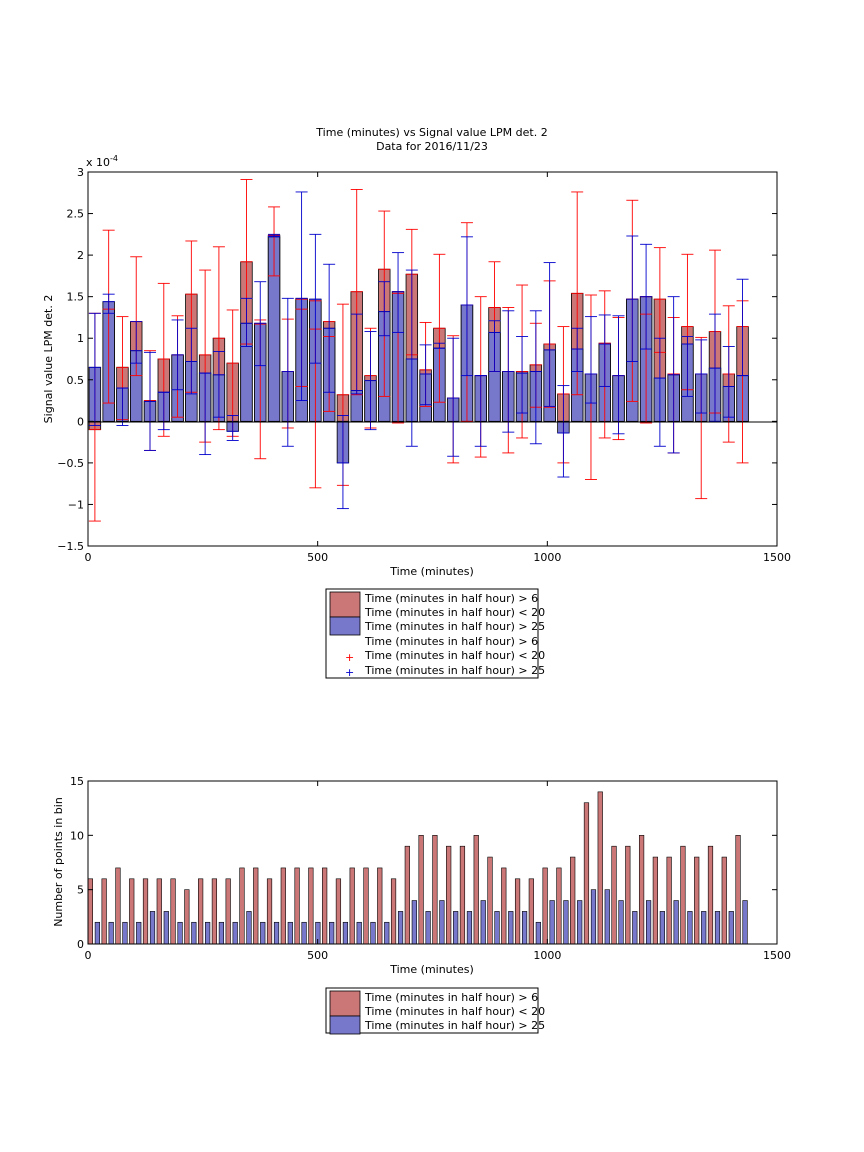 Image resolution: width=864 pixels, height=1152 pixels. What do you see at coordinates (70, 546) in the screenshot?
I see `y-tick-label: −1.5` at bounding box center [70, 546].